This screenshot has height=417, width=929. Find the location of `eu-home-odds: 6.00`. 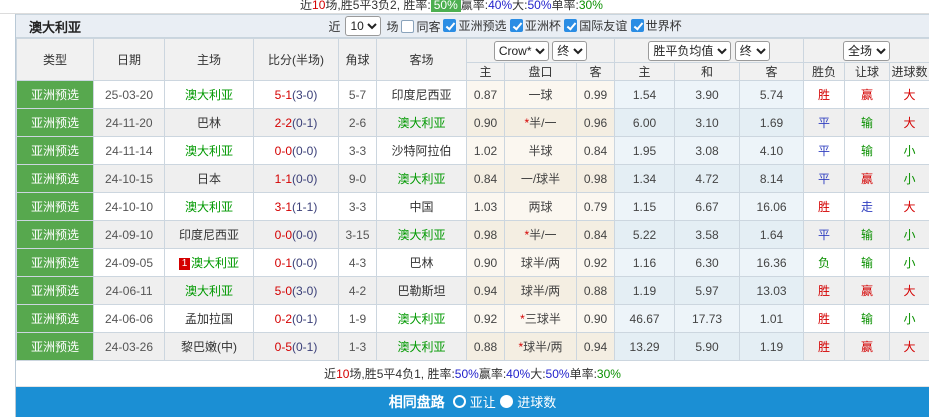

eu-home-odds: 6.00 is located at coordinates (644, 123).